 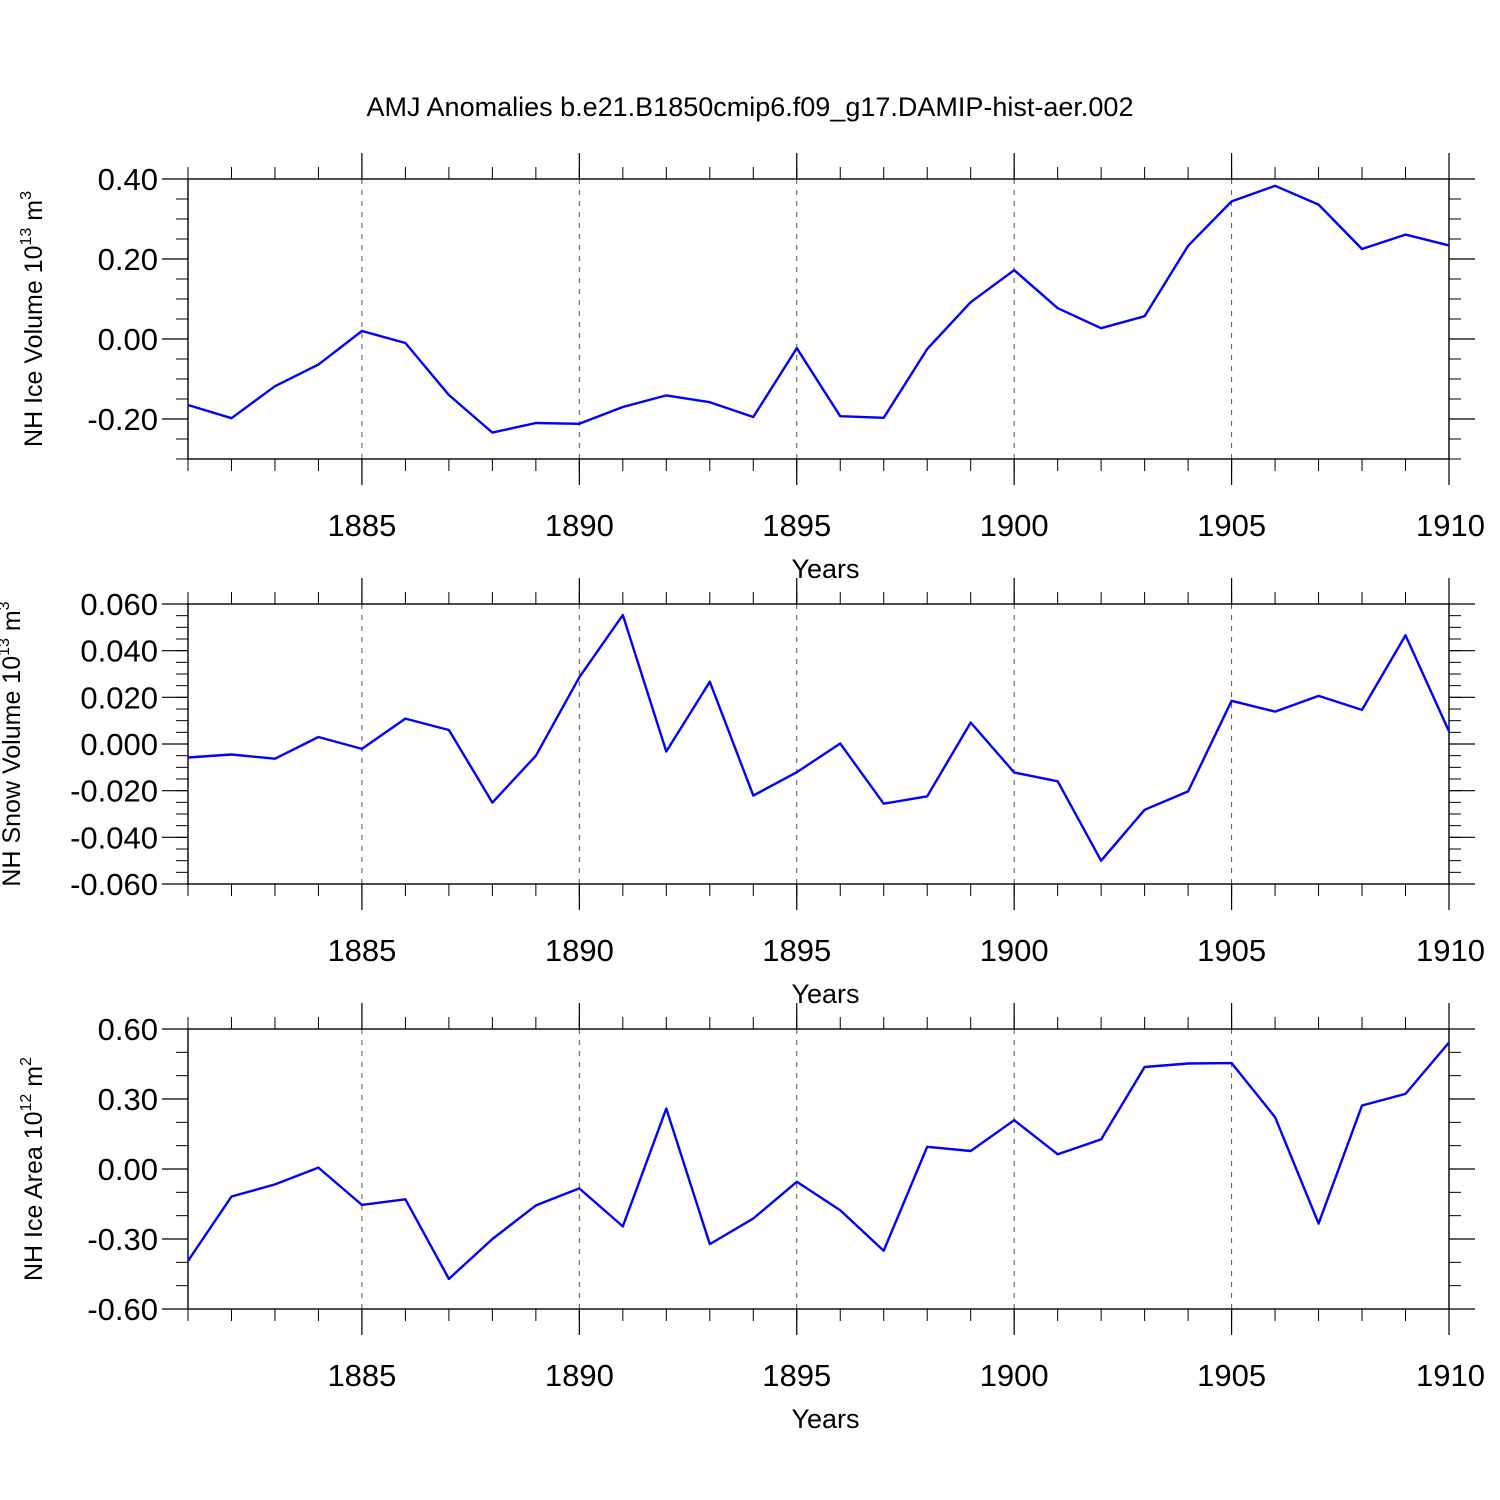 I want to click on y-axis-label-text: NH Snow Volume 10, so click(x=13, y=771).